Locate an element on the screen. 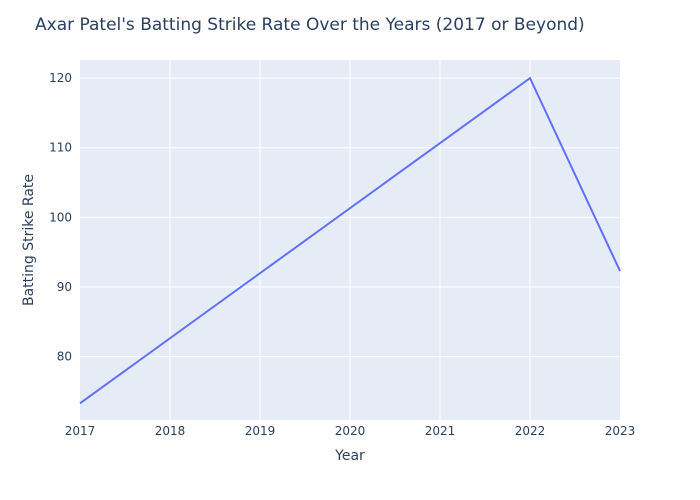  y-tick-labels: 80 90 100 110 120 is located at coordinates (60, 217).